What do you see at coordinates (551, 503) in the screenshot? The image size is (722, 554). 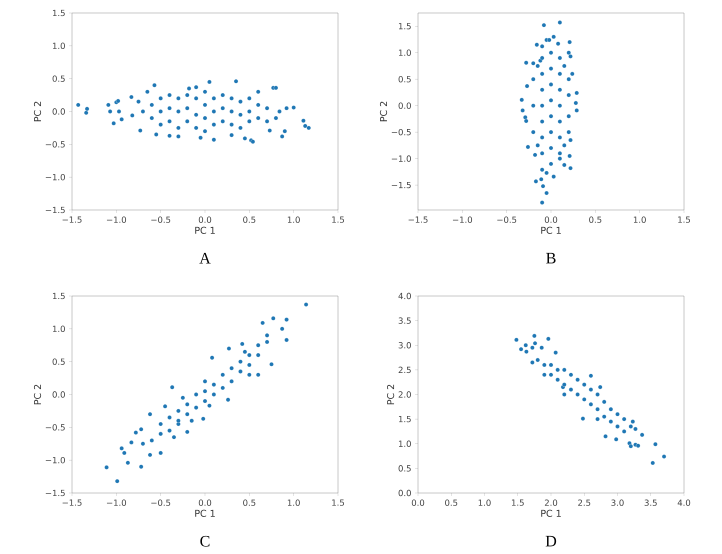 I see `x-tick-label: 2.0` at bounding box center [551, 503].